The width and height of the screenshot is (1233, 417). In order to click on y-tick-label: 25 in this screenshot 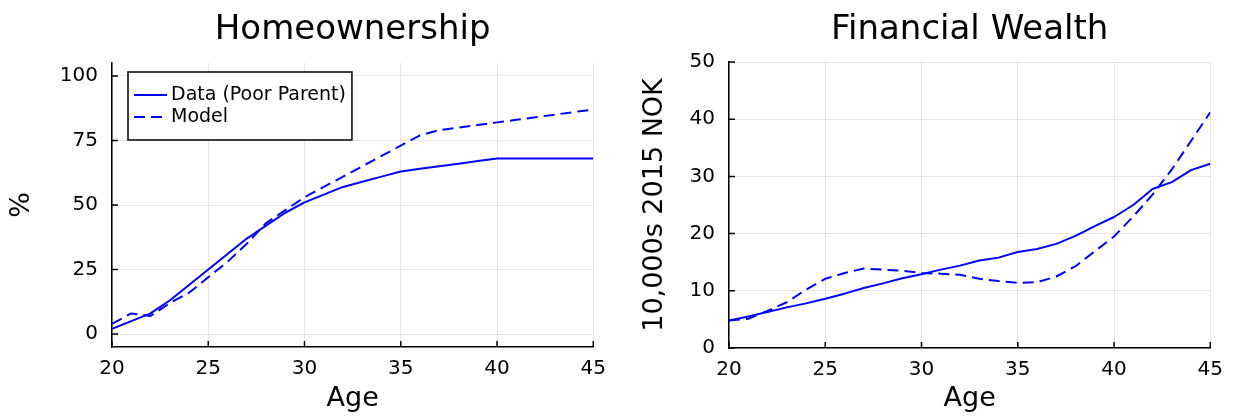, I will do `click(85, 267)`.